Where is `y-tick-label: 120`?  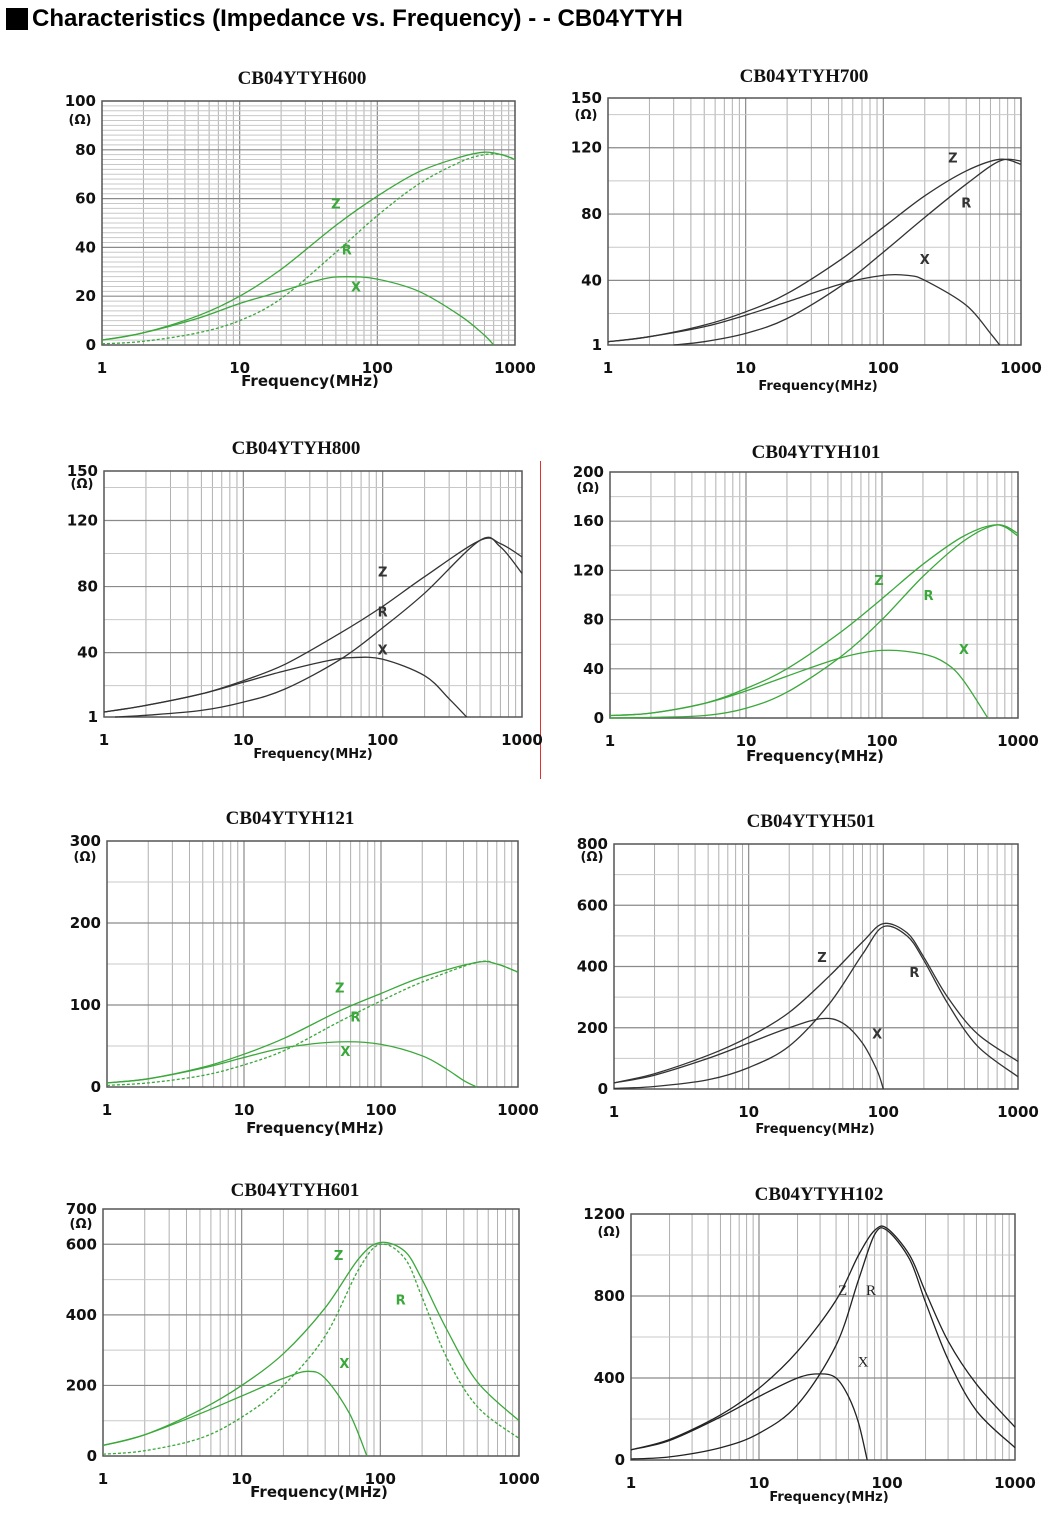 y-tick-label: 120 is located at coordinates (82, 521).